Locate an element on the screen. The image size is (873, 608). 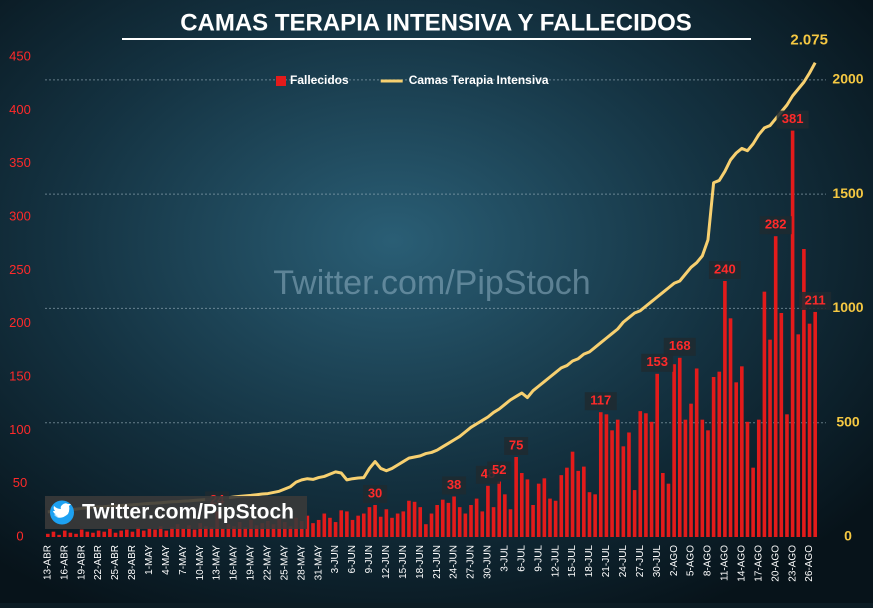
x-tick-label: 16-MAY is located at coordinates (234, 563).